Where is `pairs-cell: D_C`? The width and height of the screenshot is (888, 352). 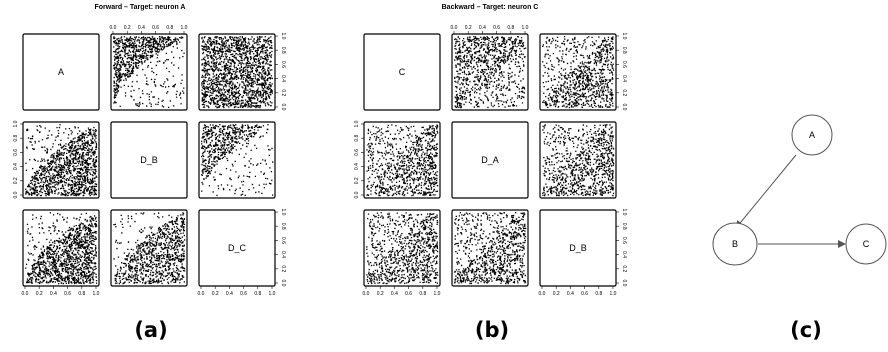
pairs-cell: D_C is located at coordinates (237, 248).